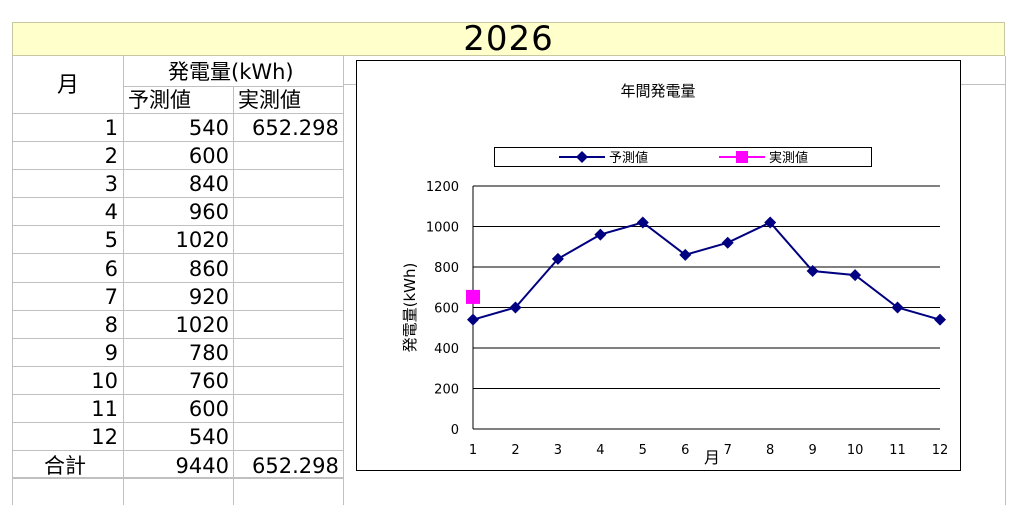 This screenshot has width=1020, height=520. Describe the element at coordinates (742, 157) in the screenshot. I see `legend-marker-actual` at that location.